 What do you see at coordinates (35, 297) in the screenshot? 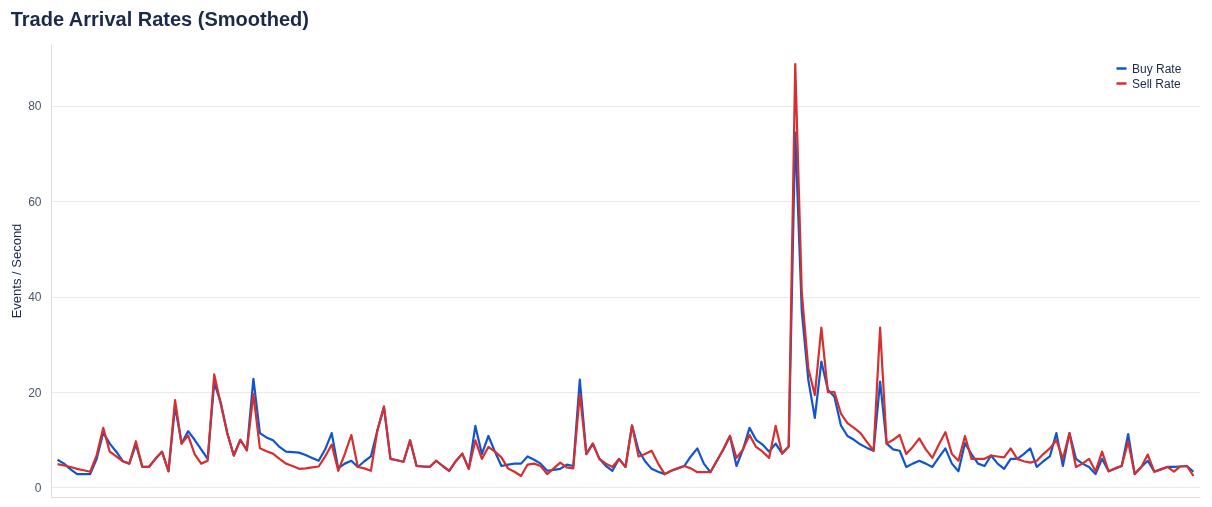
I see `y-tick-label: 40` at bounding box center [35, 297].